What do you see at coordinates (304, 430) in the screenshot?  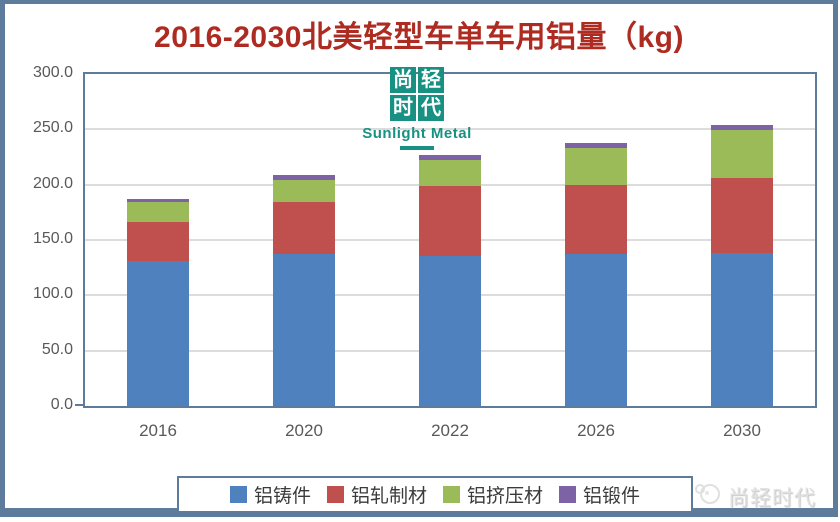 I see `x-tick-label: 2020` at bounding box center [304, 430].